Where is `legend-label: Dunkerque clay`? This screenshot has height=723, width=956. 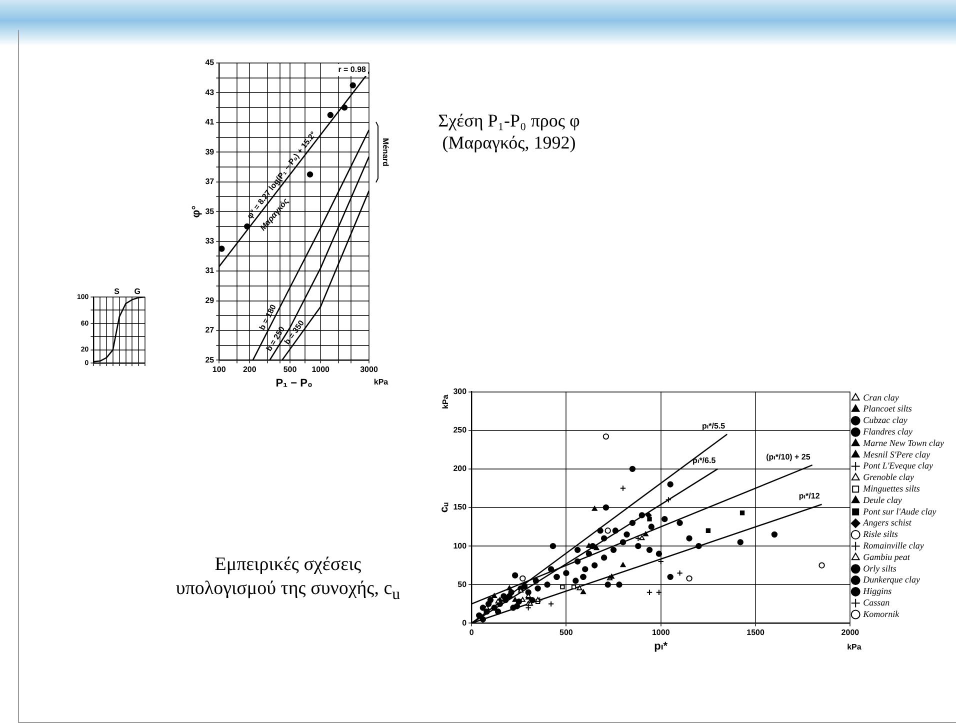 legend-label: Dunkerque clay is located at coordinates (891, 579).